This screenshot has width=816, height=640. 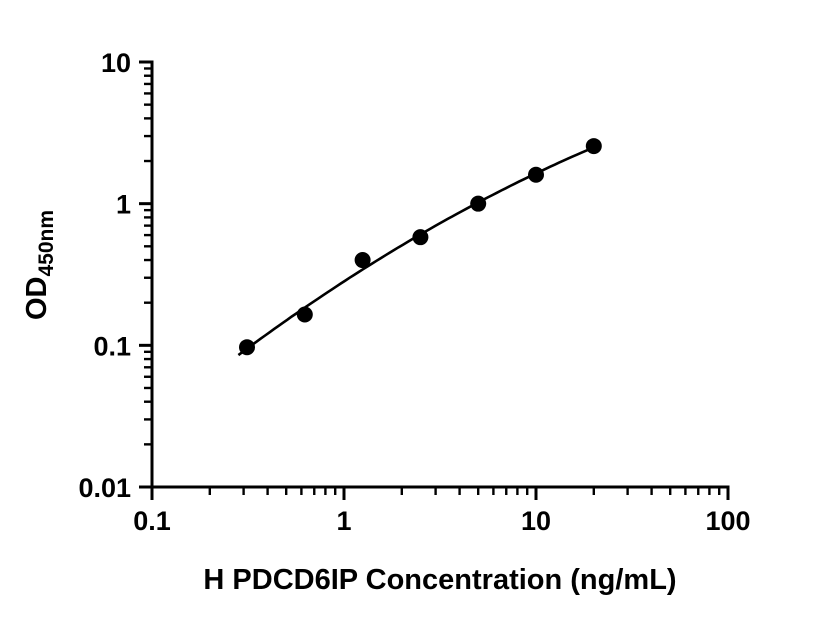 I want to click on x-tick-label: 100, so click(x=727, y=521).